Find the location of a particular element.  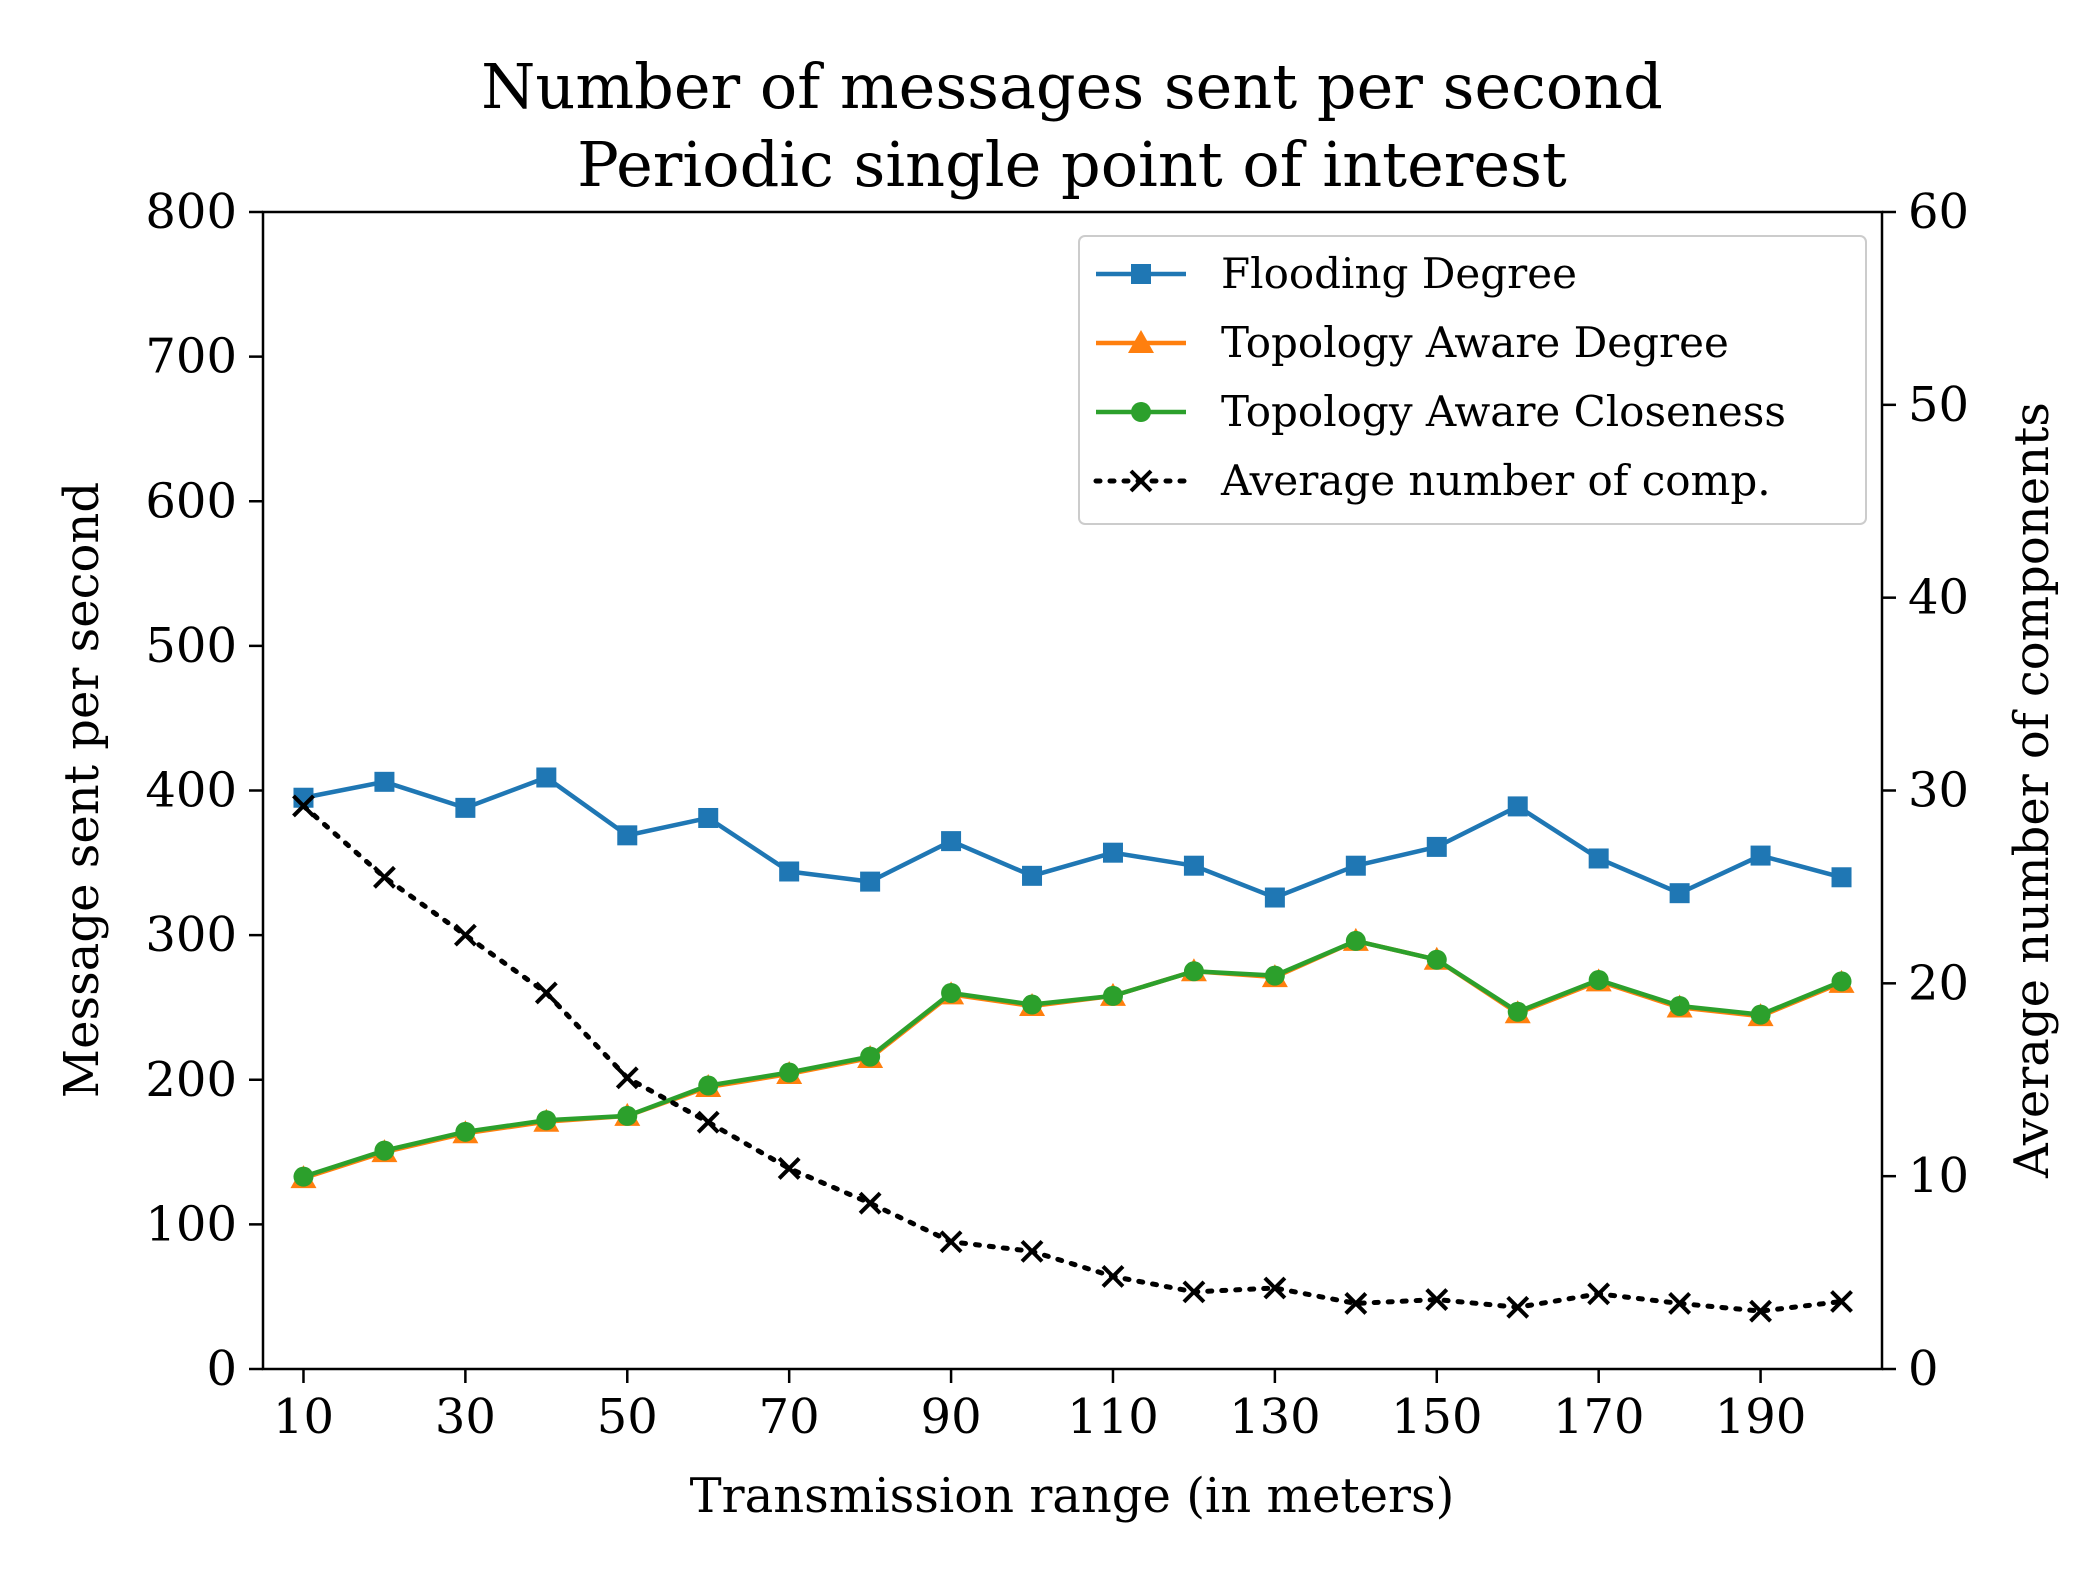

x-tick-label: 10 is located at coordinates (303, 1417).